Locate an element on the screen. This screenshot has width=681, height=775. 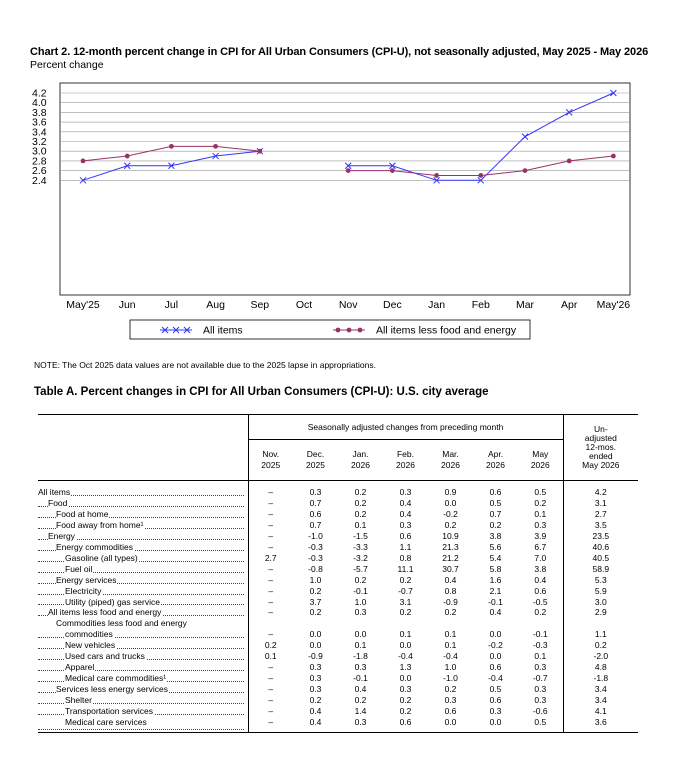
table-row: Apparel – 0.3 0.3 1.3 1.0 0.6 0.3 4.8 is located at coordinates (338, 668).